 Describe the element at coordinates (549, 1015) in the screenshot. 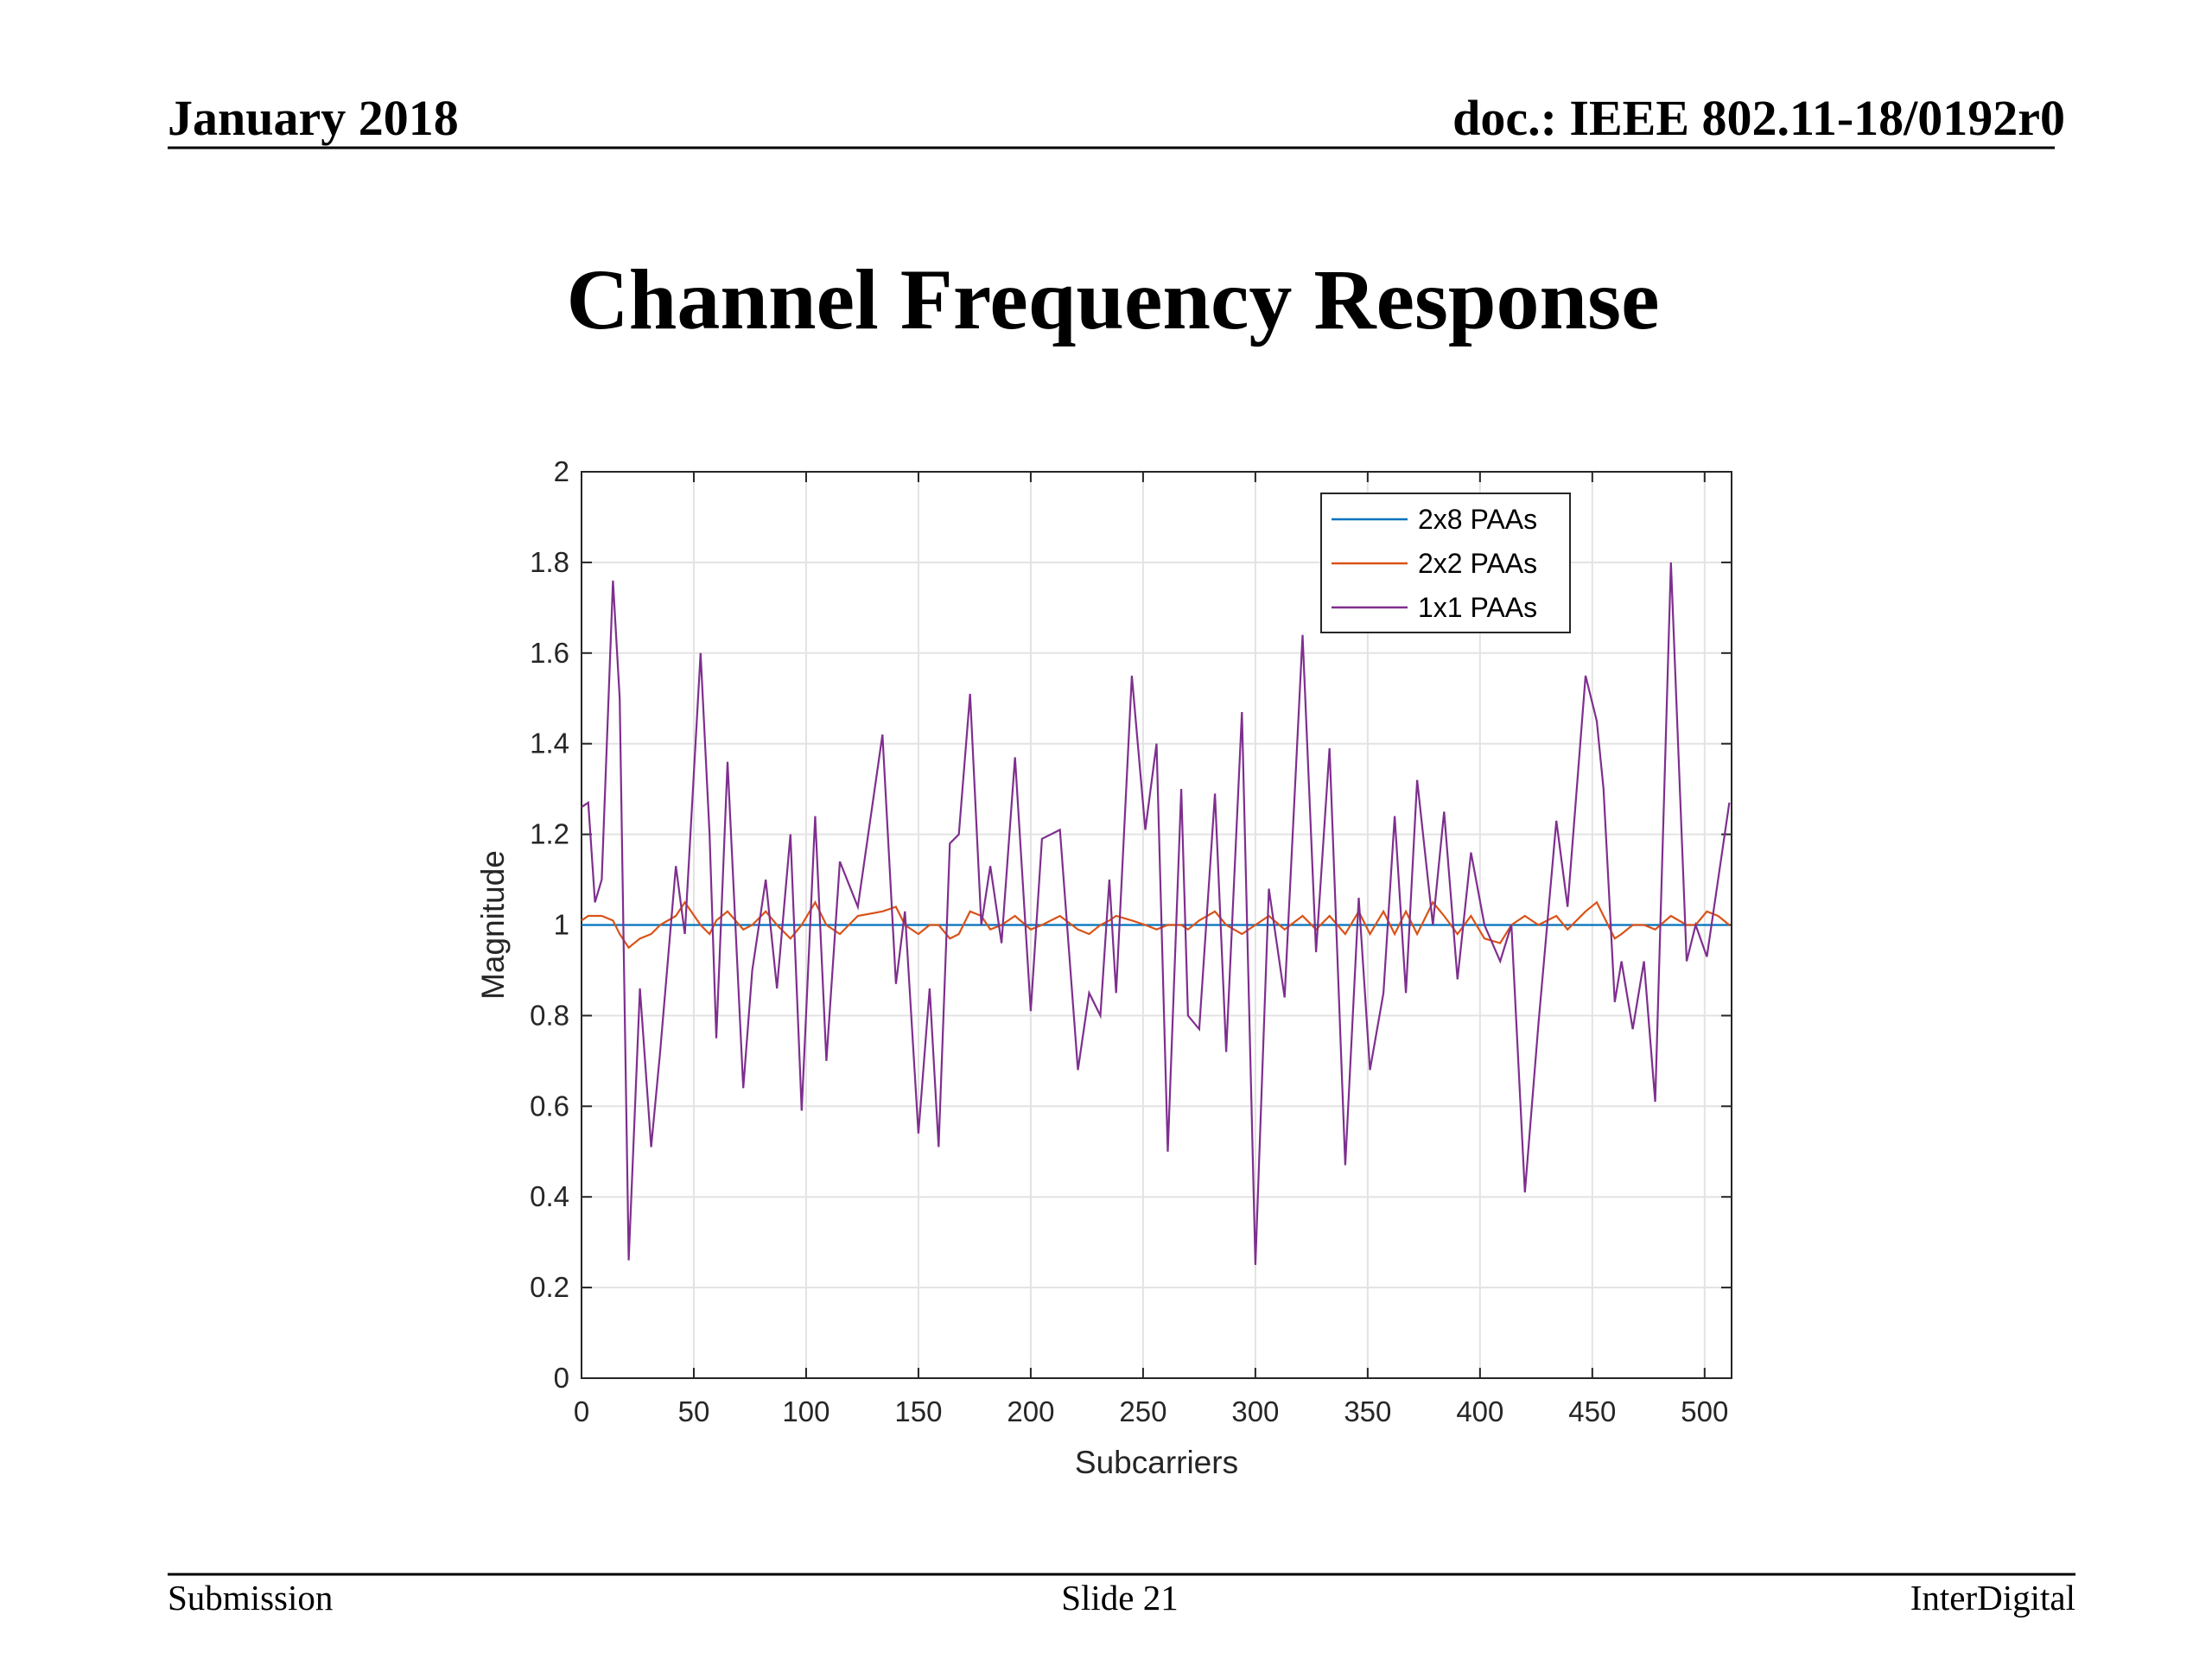

I see `y-tick-label: 0.8` at that location.